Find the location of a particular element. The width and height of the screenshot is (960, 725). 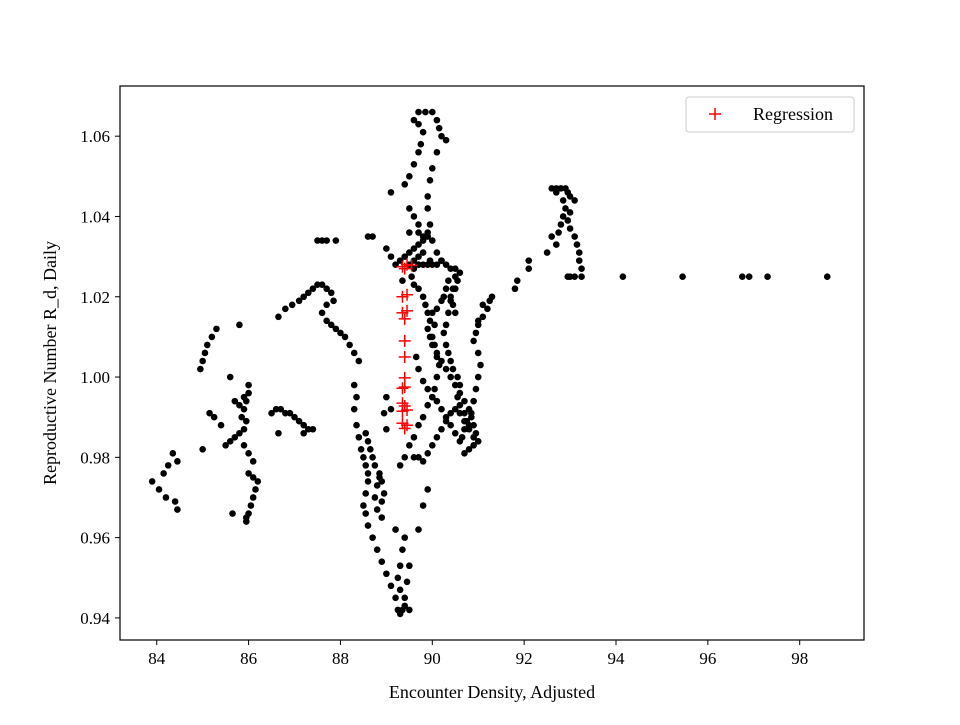

y-axis-ticks: 0.94 0.96 0.98 1.00 1.02 1.04 1.06 is located at coordinates (100, 377).